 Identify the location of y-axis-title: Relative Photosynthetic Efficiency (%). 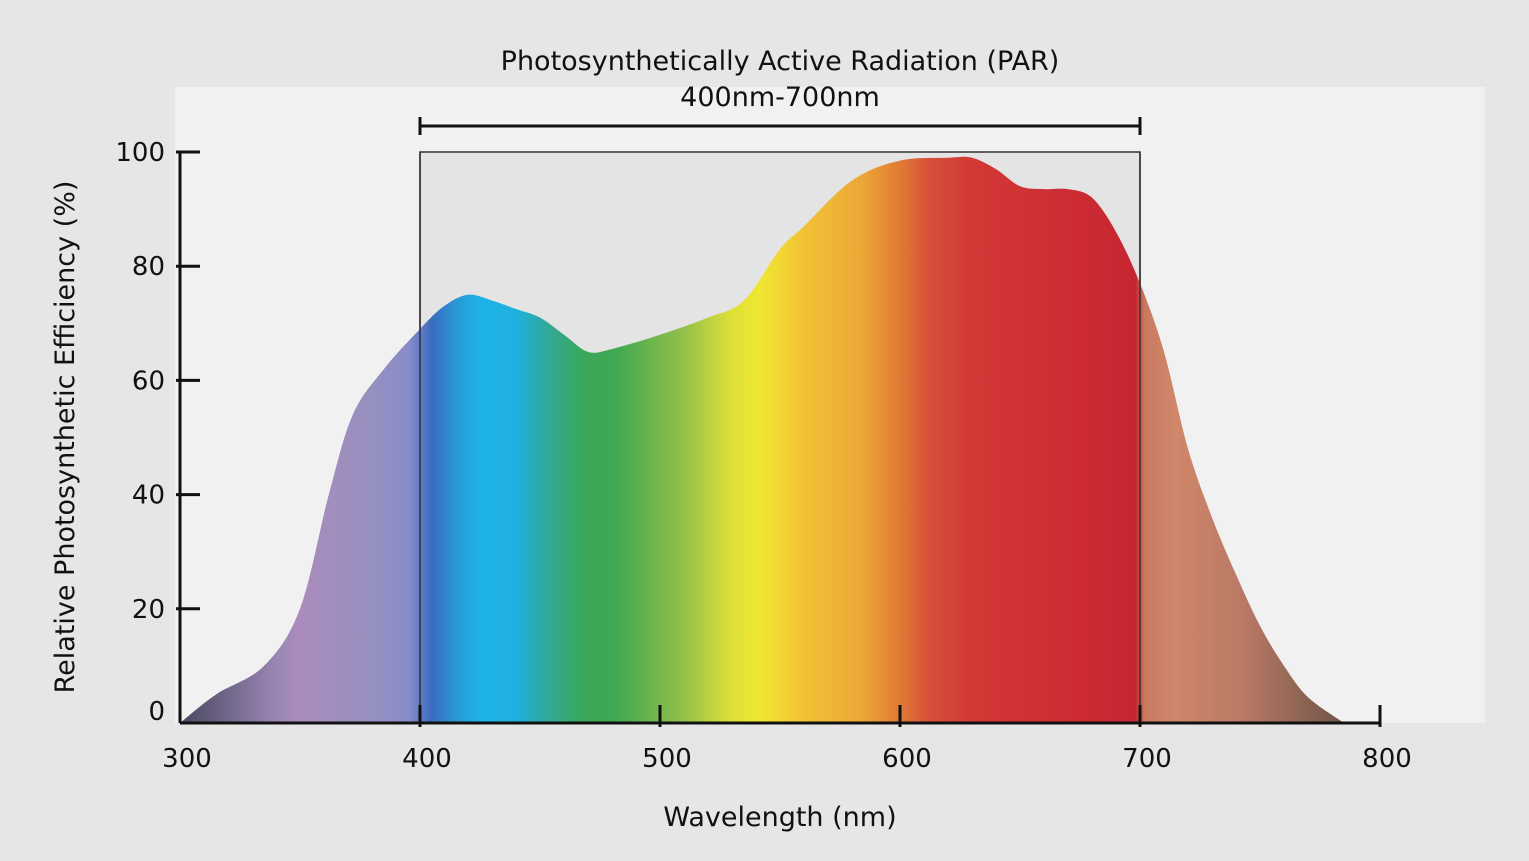
(65, 437).